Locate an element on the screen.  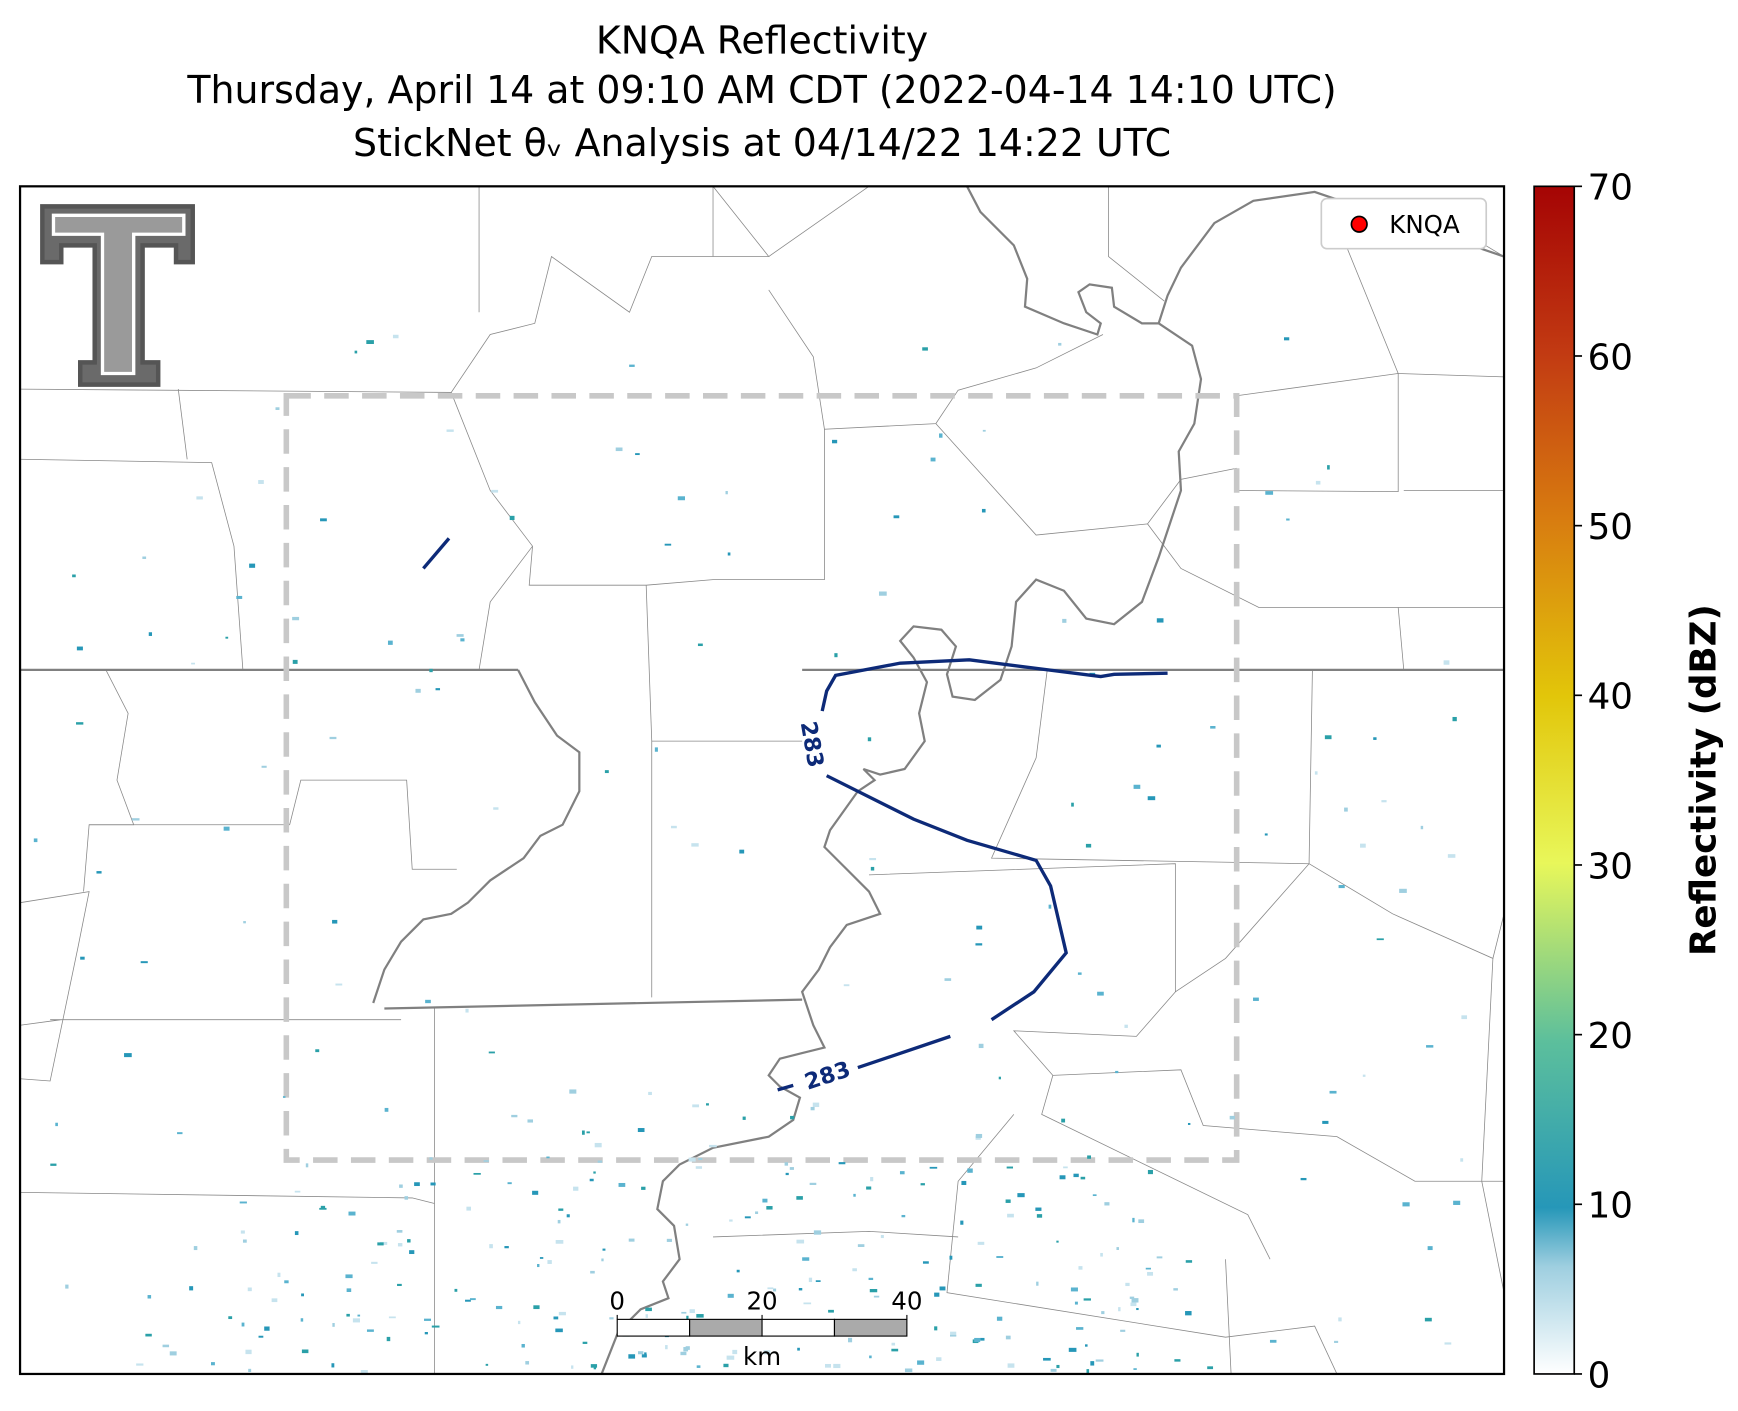
scale-tick-label: 20 is located at coordinates (761, 1300).